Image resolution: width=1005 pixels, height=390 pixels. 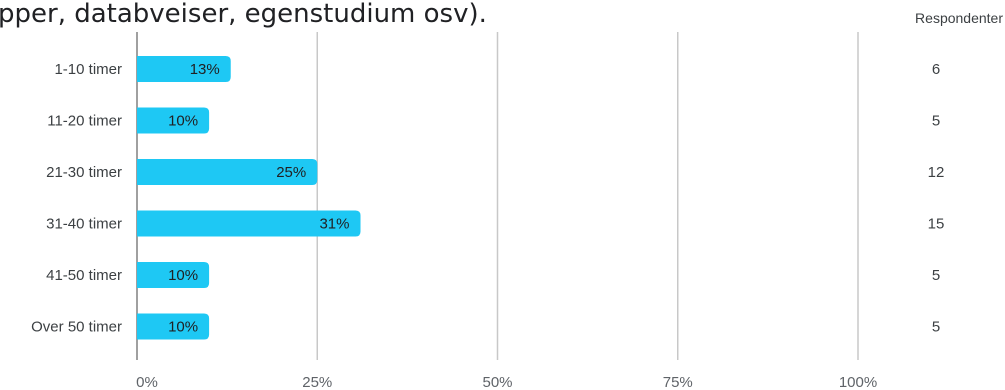 I want to click on x-tick-label: 25%, so click(x=317, y=382).